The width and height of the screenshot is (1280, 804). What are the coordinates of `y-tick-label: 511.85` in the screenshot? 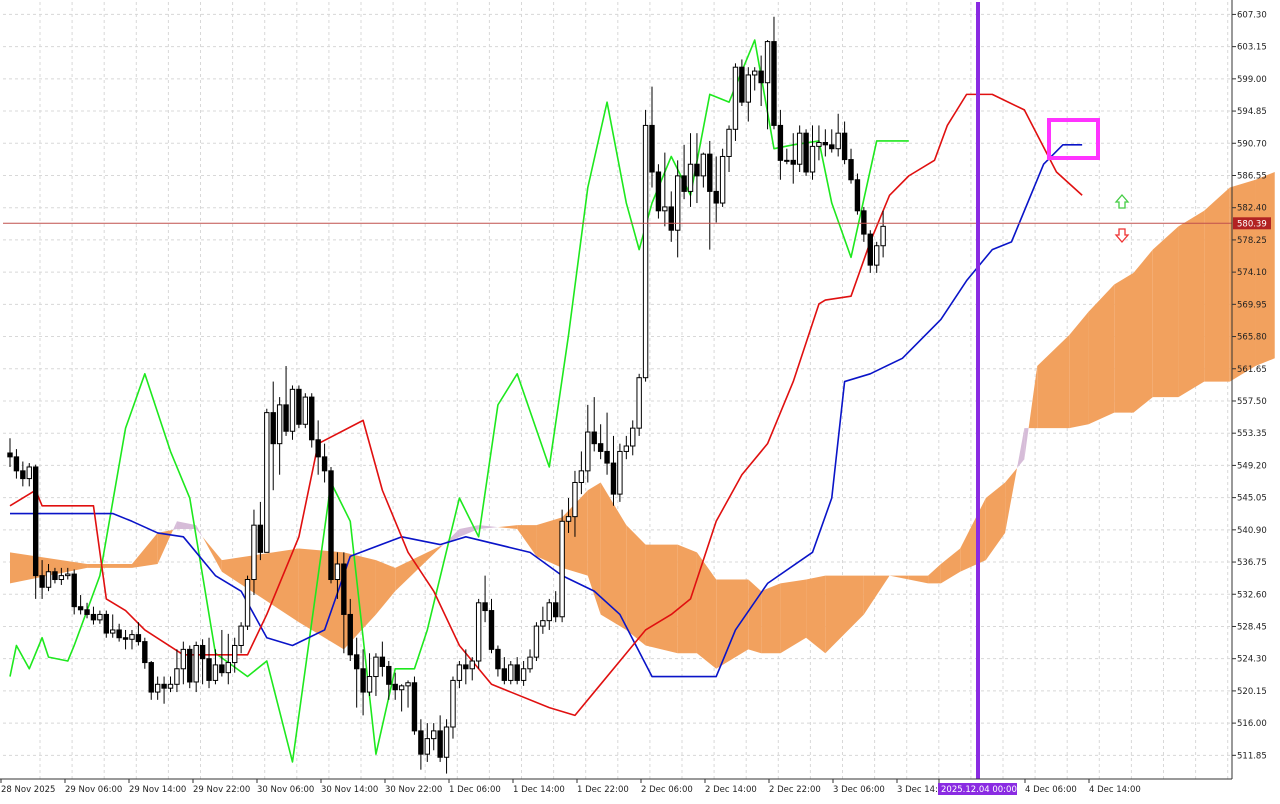 It's located at (1252, 756).